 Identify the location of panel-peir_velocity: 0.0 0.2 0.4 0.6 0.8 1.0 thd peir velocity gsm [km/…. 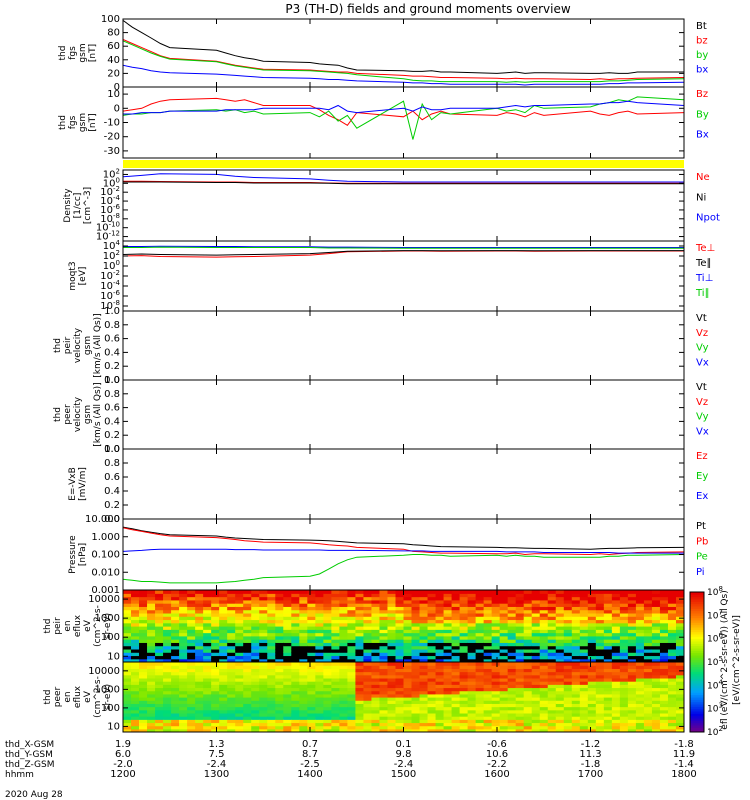
(381, 346).